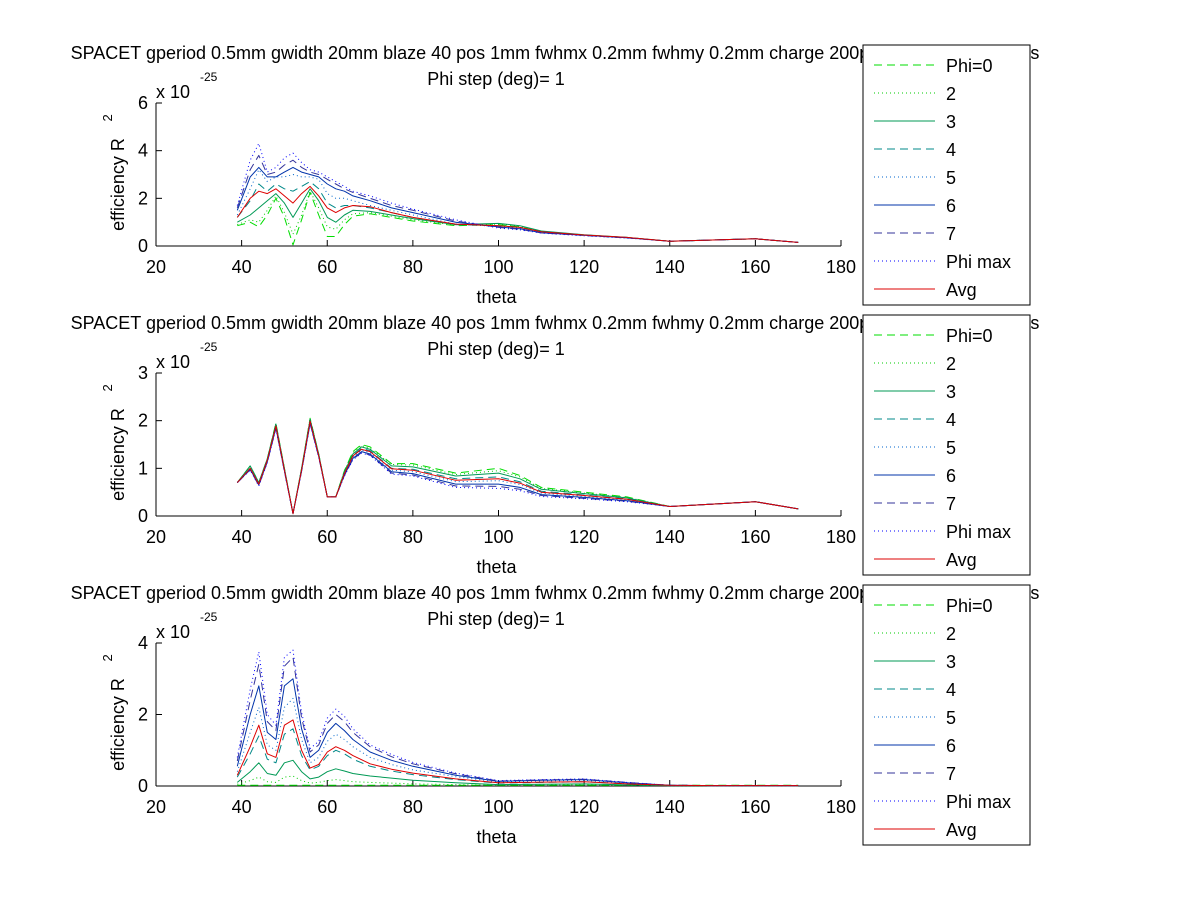 The height and width of the screenshot is (901, 1200). Describe the element at coordinates (143, 468) in the screenshot. I see `y-tick-label: 1` at that location.